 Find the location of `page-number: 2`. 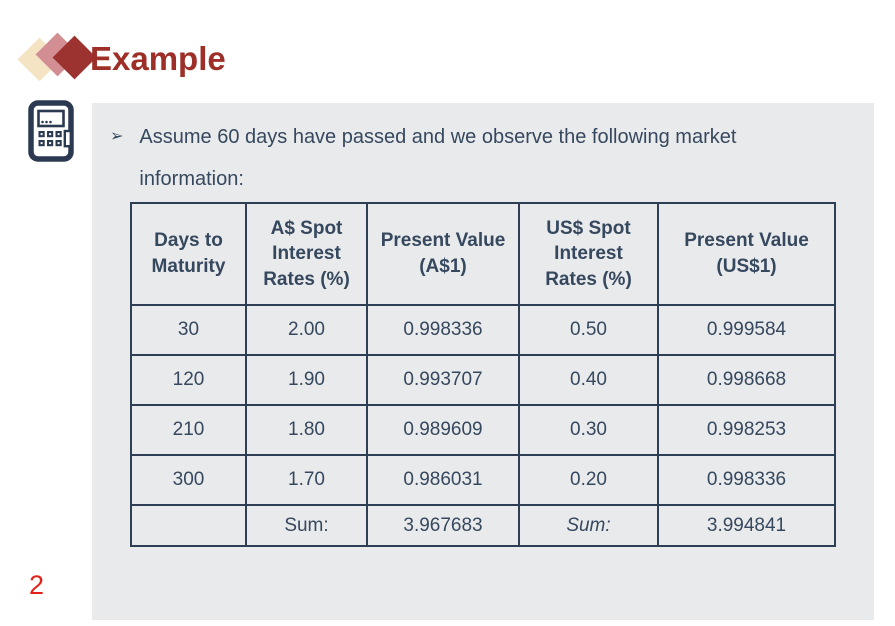

page-number: 2 is located at coordinates (37, 585).